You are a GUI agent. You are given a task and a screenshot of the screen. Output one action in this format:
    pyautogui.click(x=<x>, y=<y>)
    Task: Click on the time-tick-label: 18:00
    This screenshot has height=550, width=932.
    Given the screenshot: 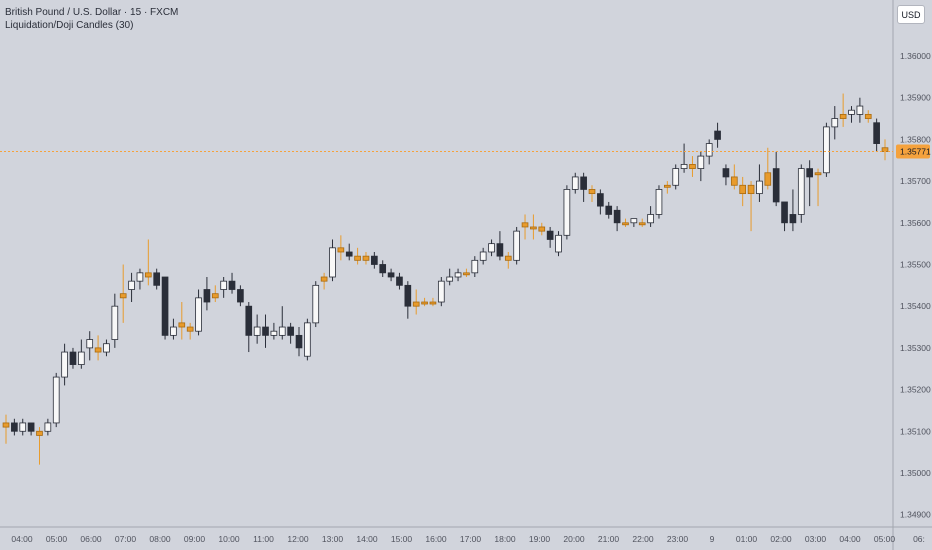 What is the action you would take?
    pyautogui.click(x=505, y=539)
    